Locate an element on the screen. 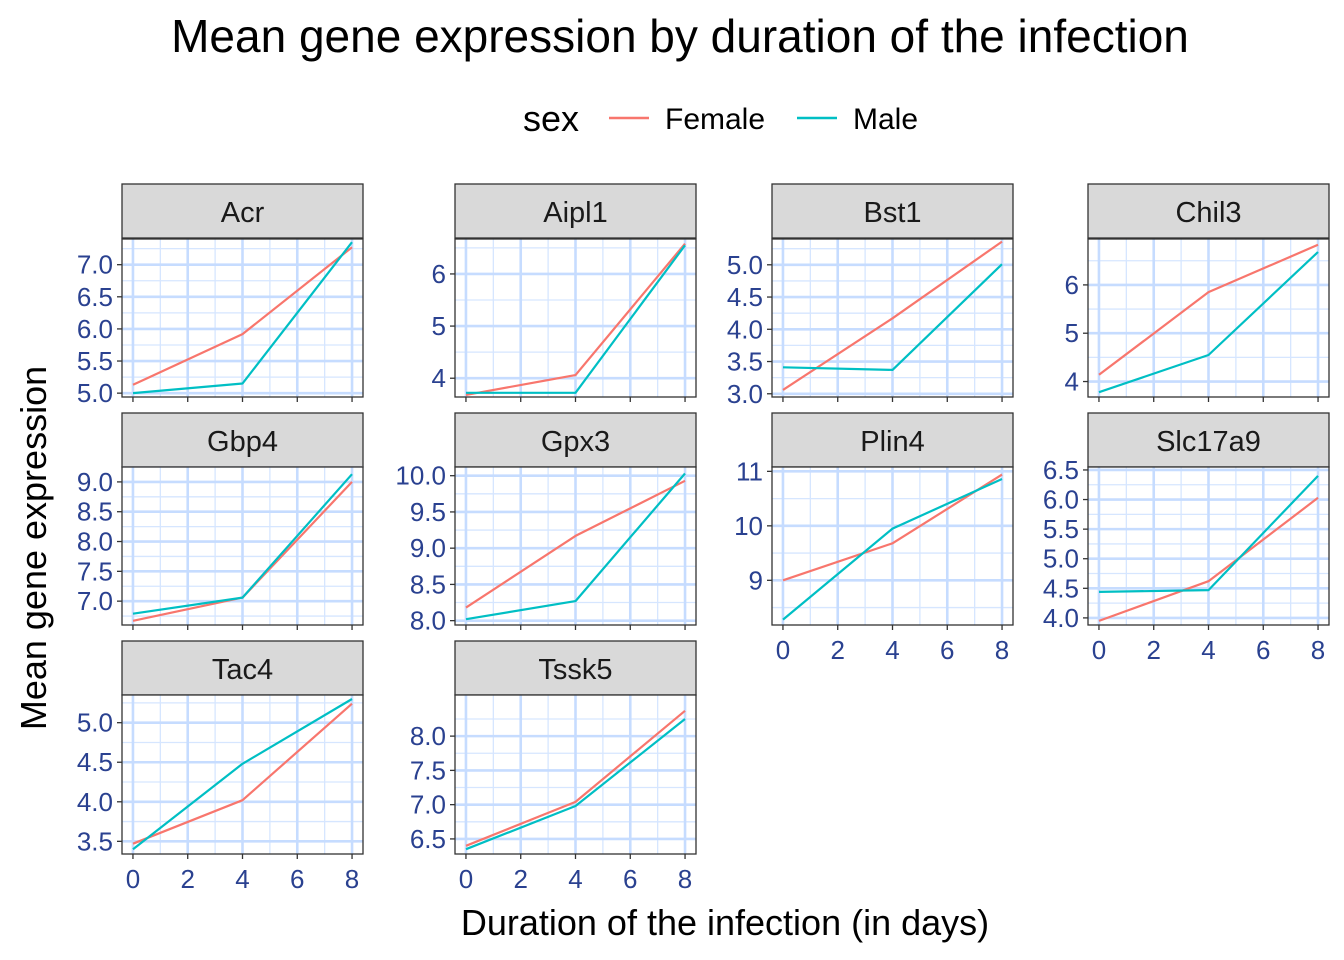 This screenshot has height=960, width=1344. y-tick-label: 9 is located at coordinates (756, 580).